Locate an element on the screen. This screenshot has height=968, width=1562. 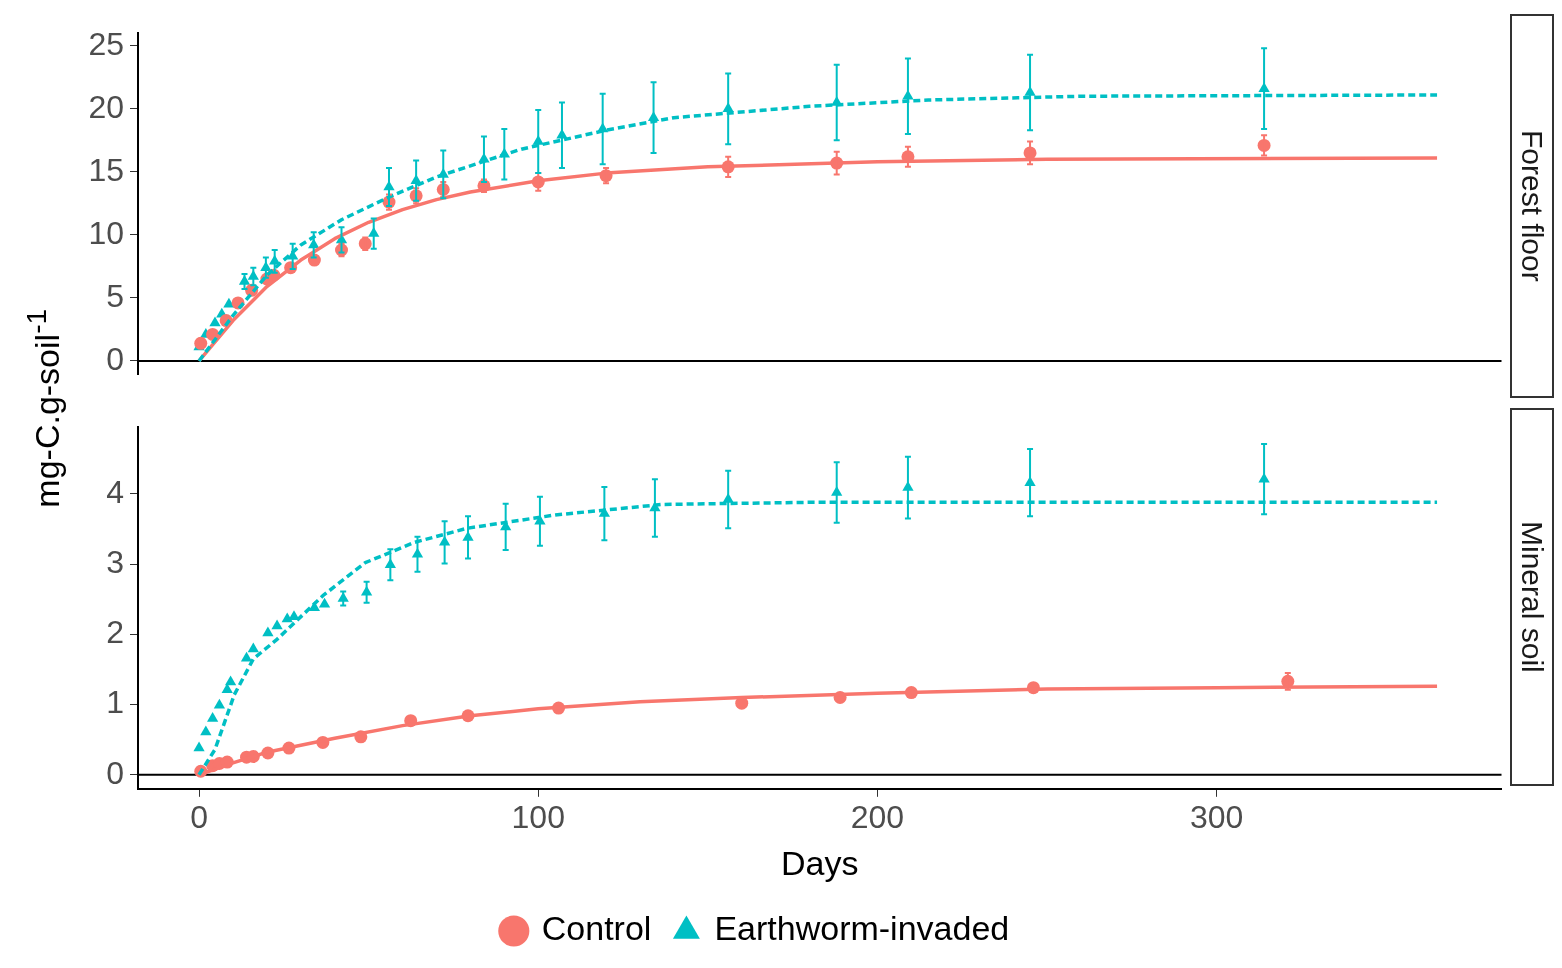
x-tick-label: 300 is located at coordinates (1216, 816).